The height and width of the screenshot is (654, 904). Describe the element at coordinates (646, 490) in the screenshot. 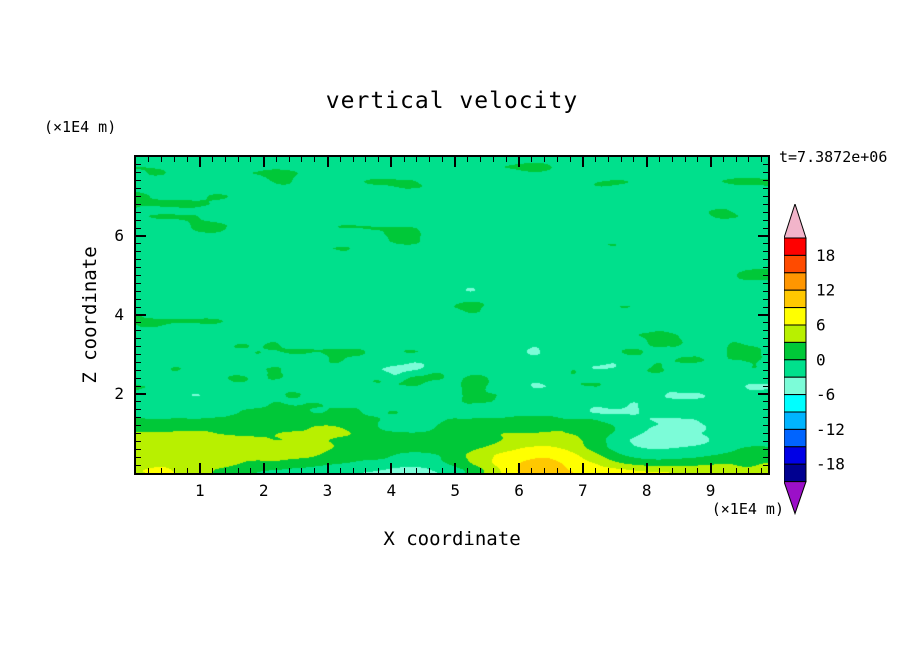

I see `x-tick-label: 8` at that location.